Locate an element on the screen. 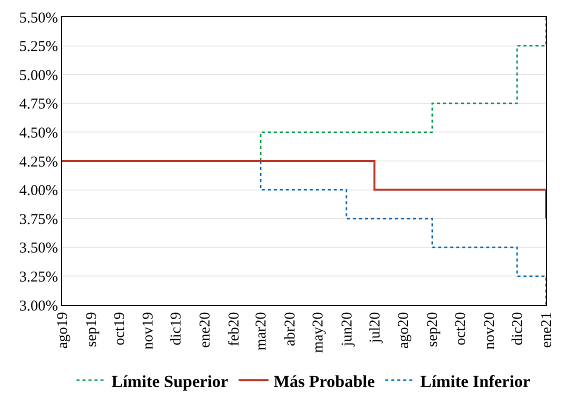 Image resolution: width=565 pixels, height=409 pixels. x-tick-label: oct20 is located at coordinates (461, 329).